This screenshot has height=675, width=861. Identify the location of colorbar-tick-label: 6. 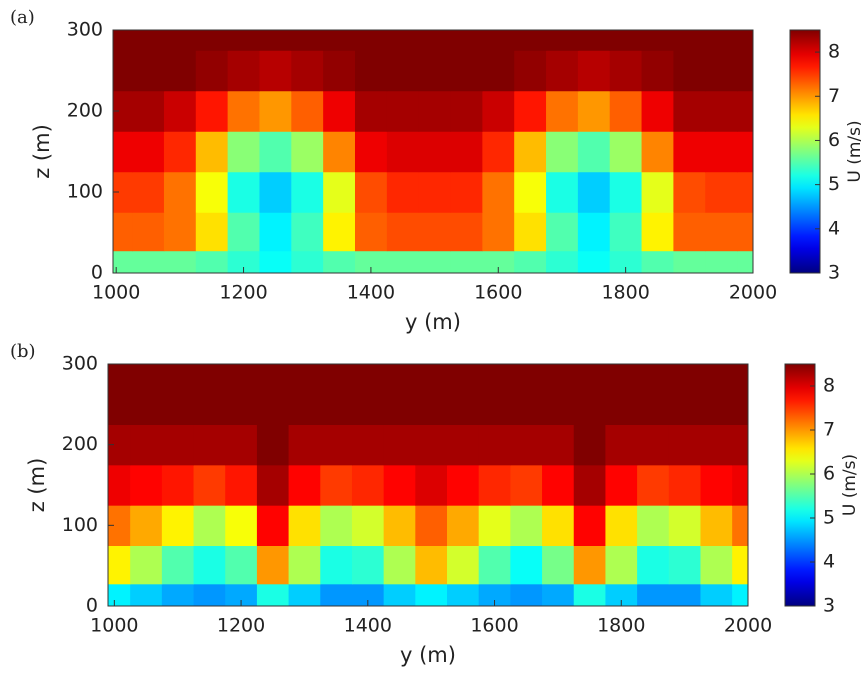
(829, 474).